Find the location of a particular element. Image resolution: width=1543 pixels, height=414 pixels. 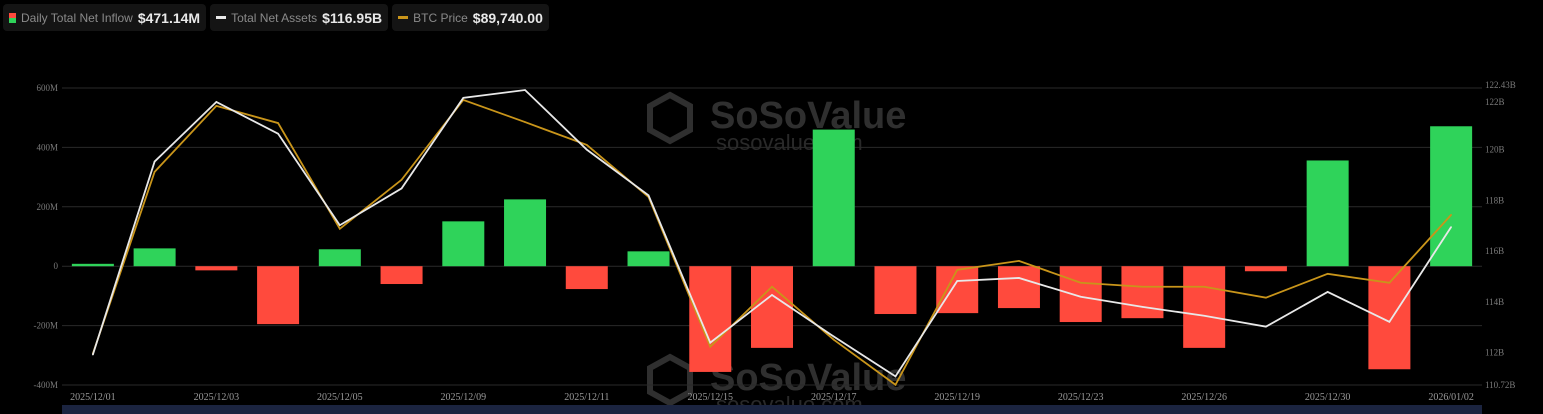

legend-assets: Total Net Assets $116.95B is located at coordinates (299, 17).